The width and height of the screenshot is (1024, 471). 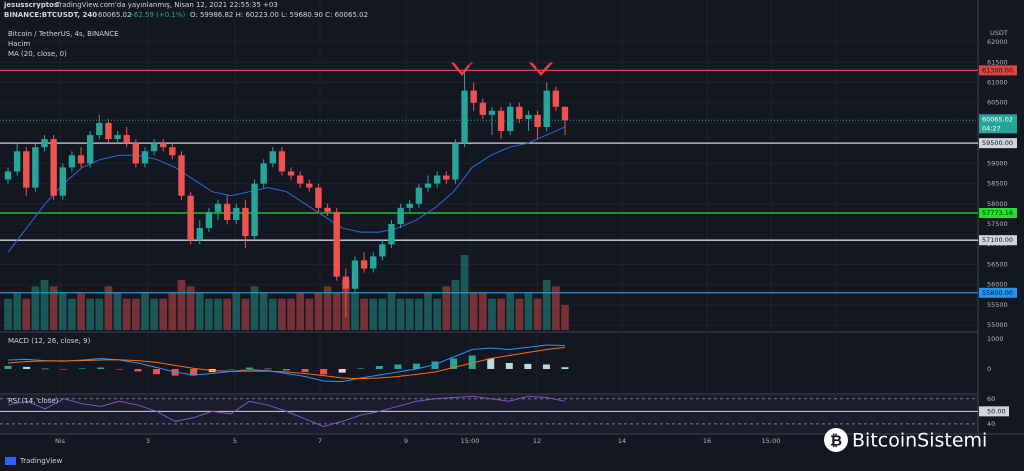 I want to click on rsi-line, so click(x=286, y=411).